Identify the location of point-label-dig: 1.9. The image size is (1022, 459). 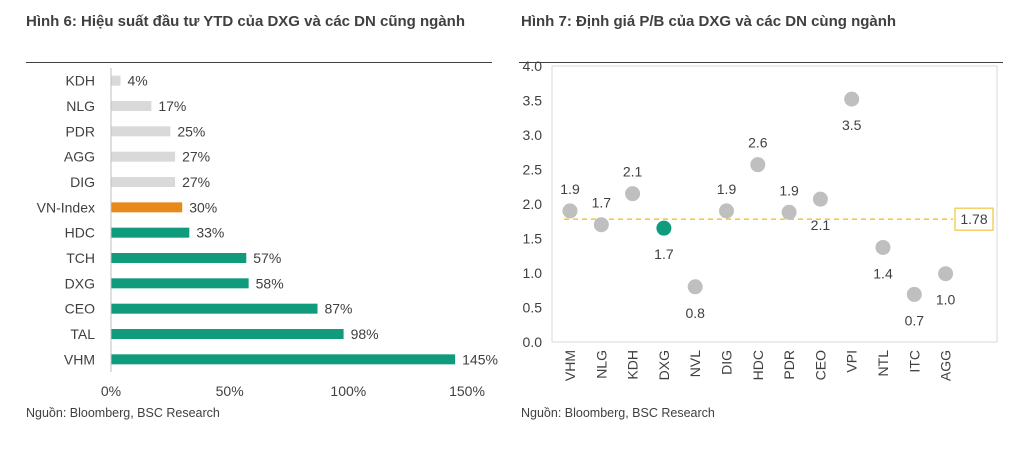
(727, 189).